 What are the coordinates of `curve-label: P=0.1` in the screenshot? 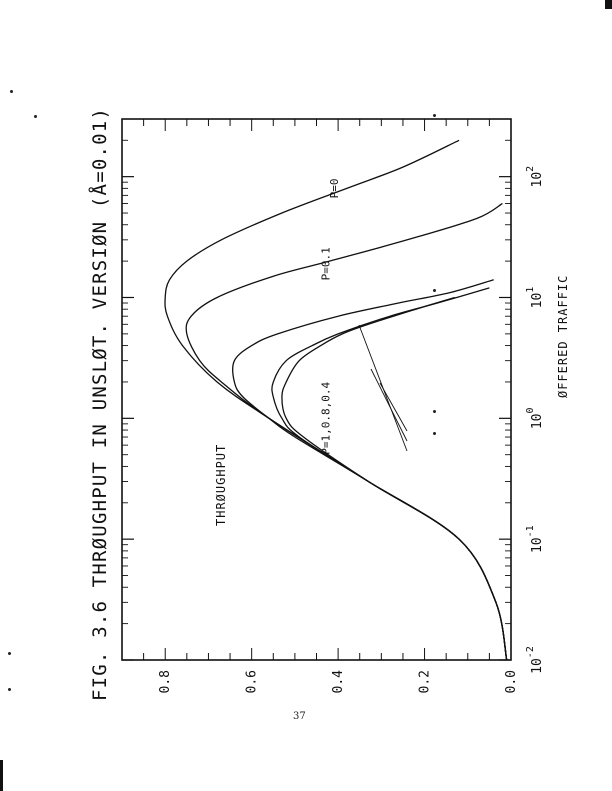 It's located at (325, 263).